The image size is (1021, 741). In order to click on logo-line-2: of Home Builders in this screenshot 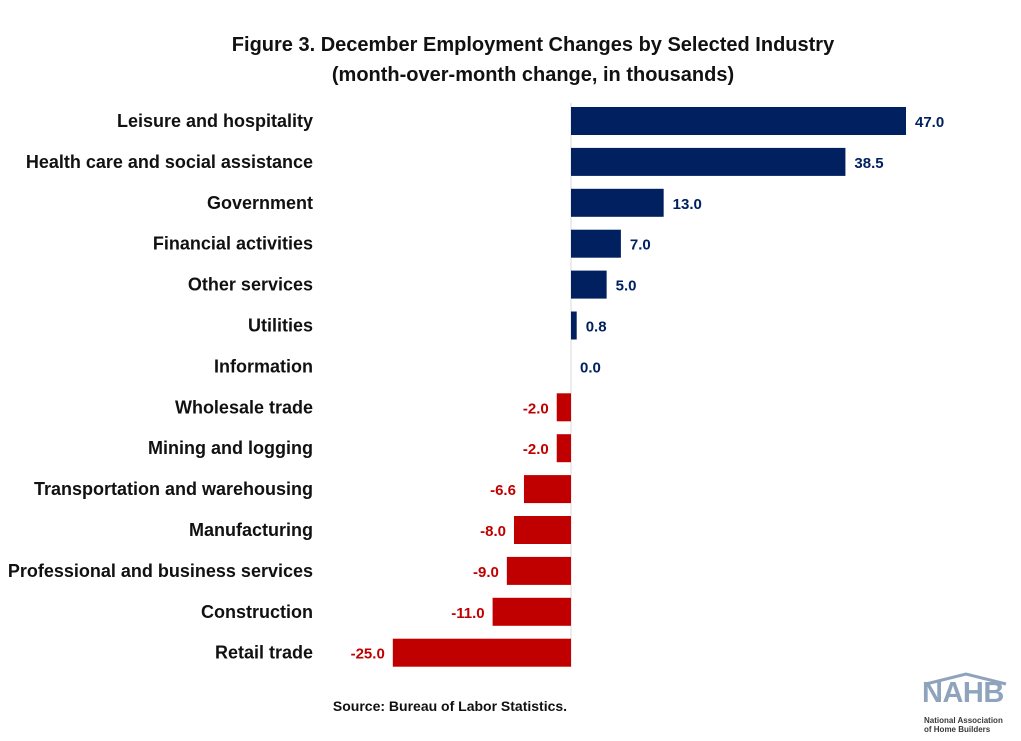, I will do `click(957, 729)`.